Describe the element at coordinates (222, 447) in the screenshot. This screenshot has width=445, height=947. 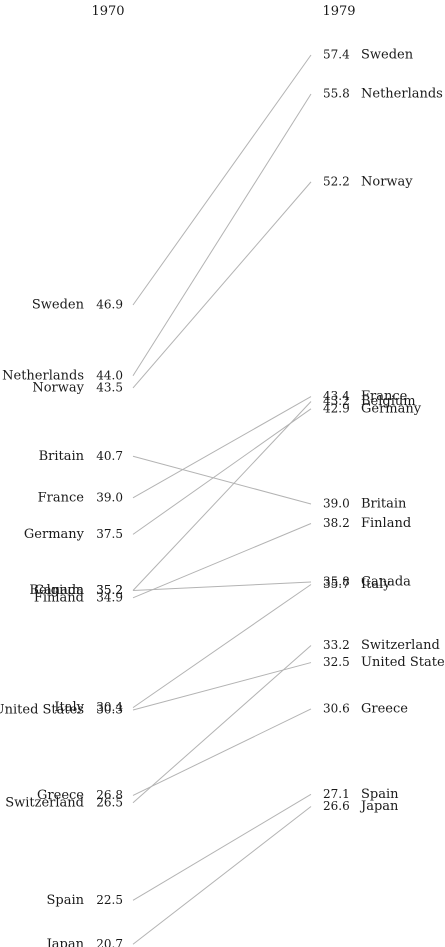
I see `slope-line-france` at that location.